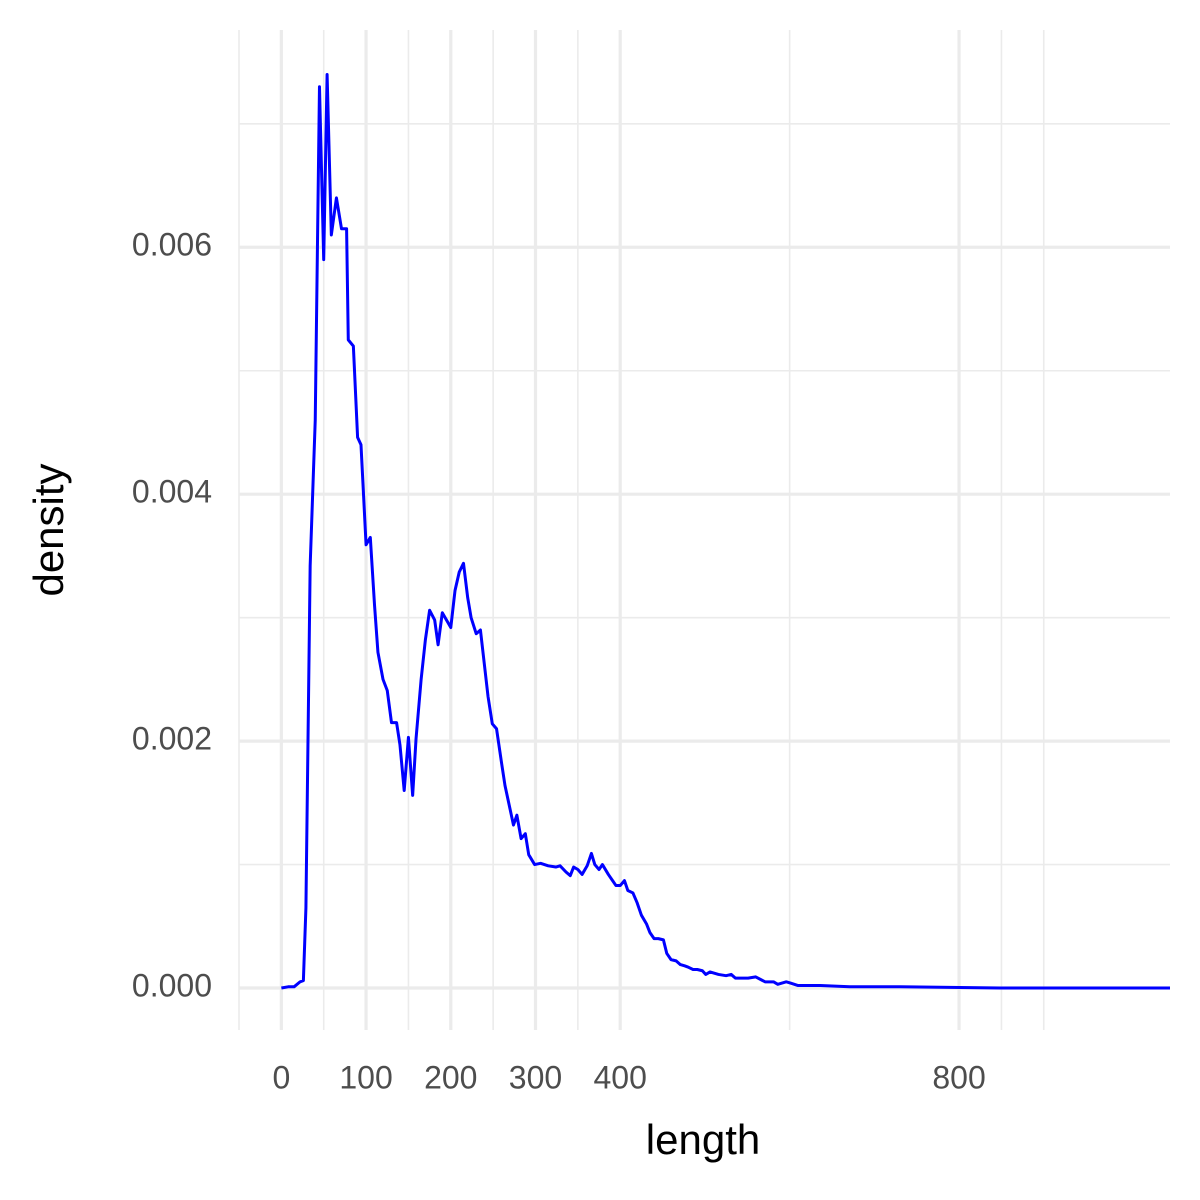 The width and height of the screenshot is (1200, 1200). I want to click on x-tick-label: 100, so click(365, 1077).